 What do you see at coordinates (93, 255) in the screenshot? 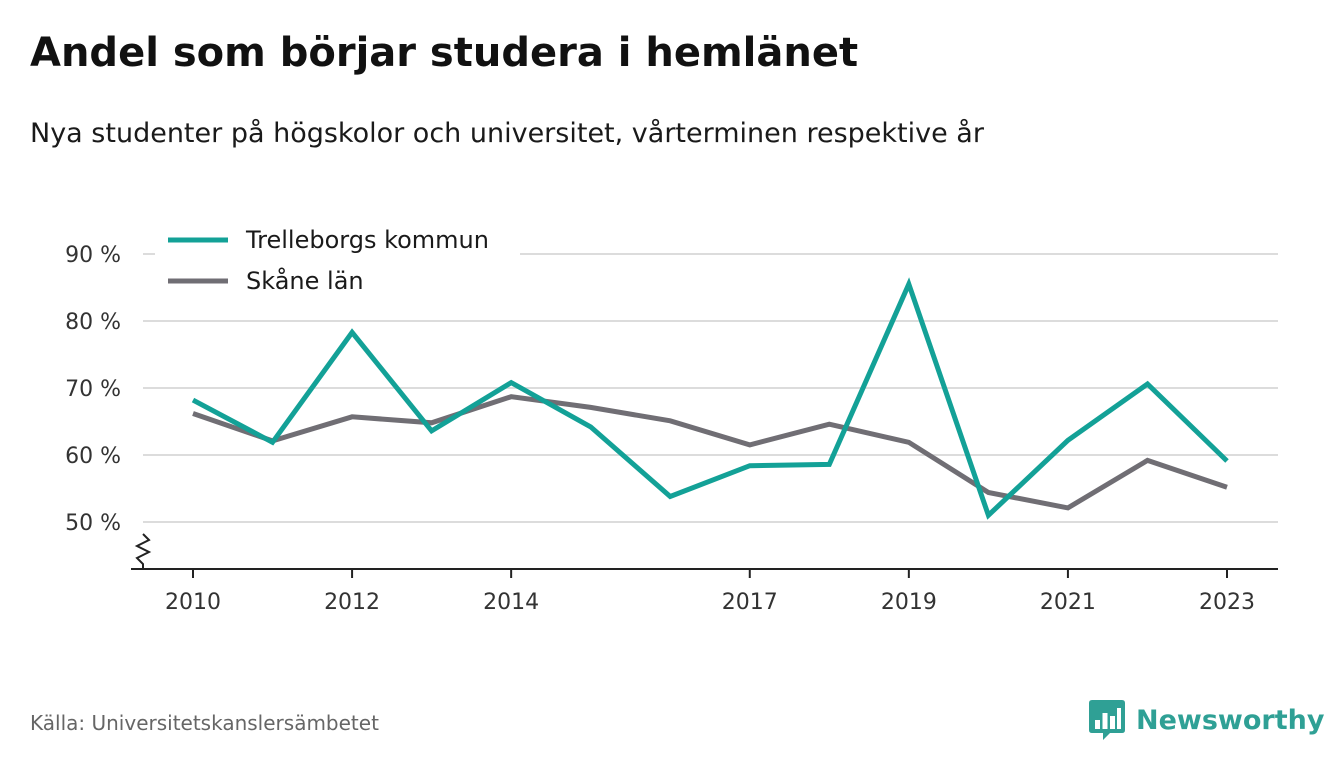
I see `y-tick-label: 90 %` at bounding box center [93, 255].